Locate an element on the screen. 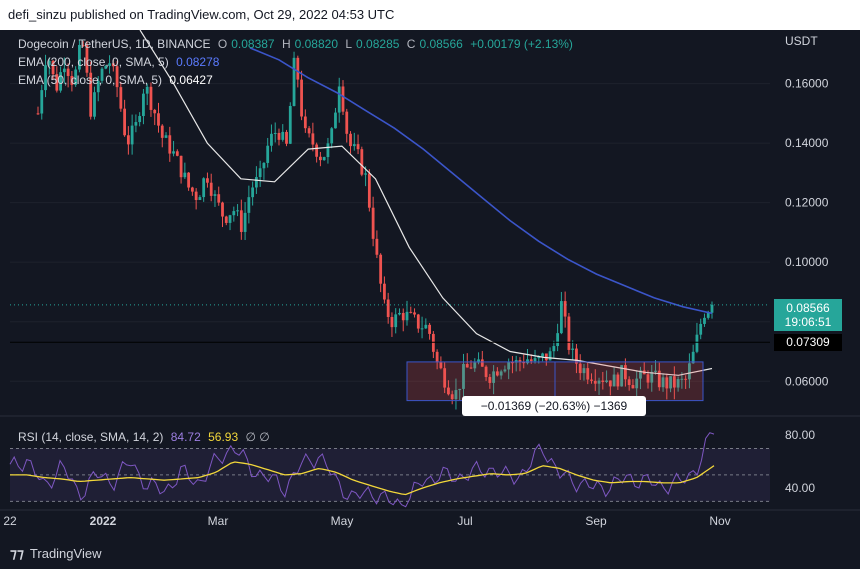  rsi-tick-label: 80.00 is located at coordinates (800, 435).